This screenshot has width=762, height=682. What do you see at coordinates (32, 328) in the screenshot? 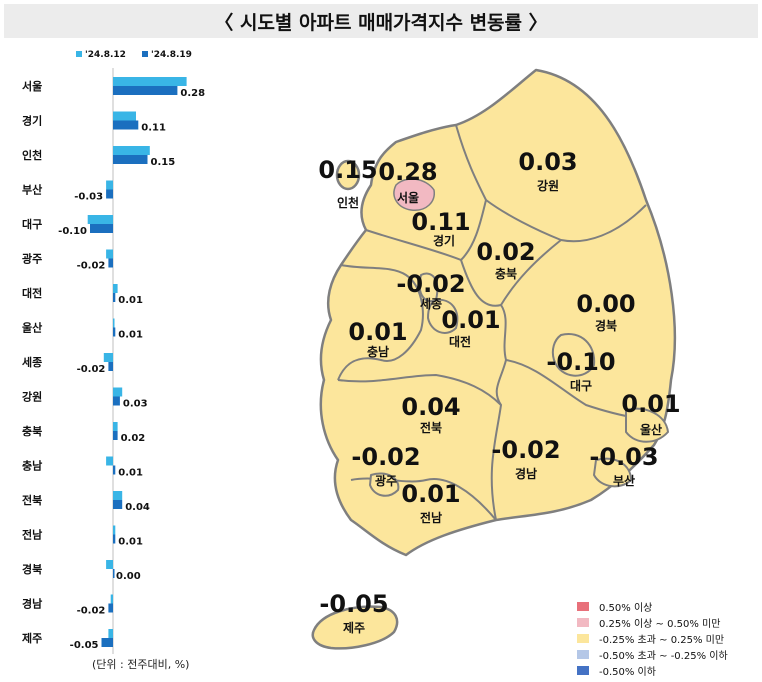
I see `category-label: 울산` at bounding box center [32, 328].